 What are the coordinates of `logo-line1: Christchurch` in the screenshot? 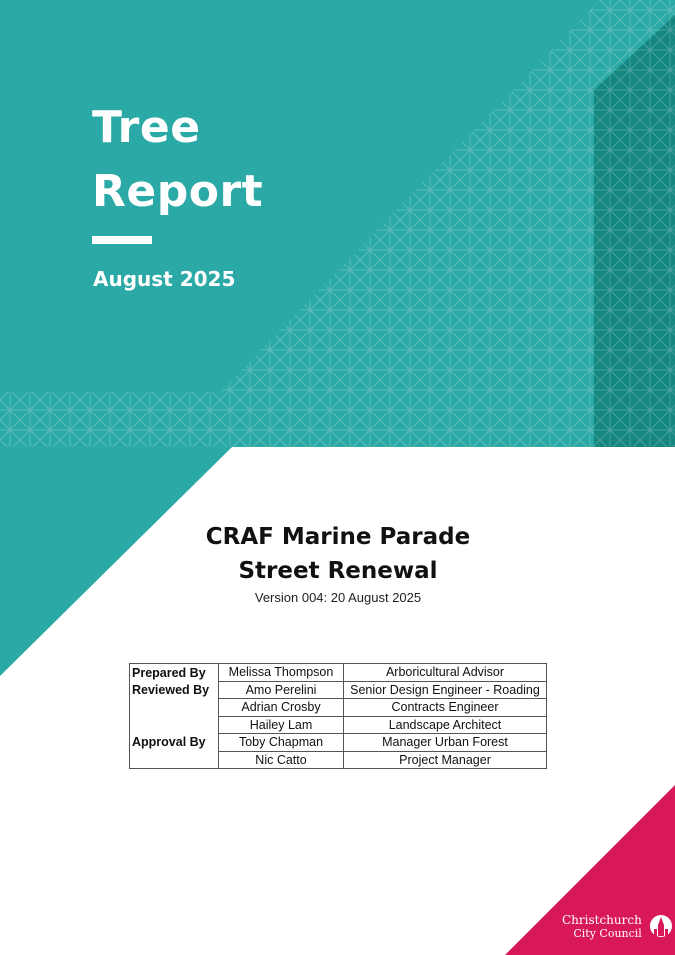 It's located at (602, 920).